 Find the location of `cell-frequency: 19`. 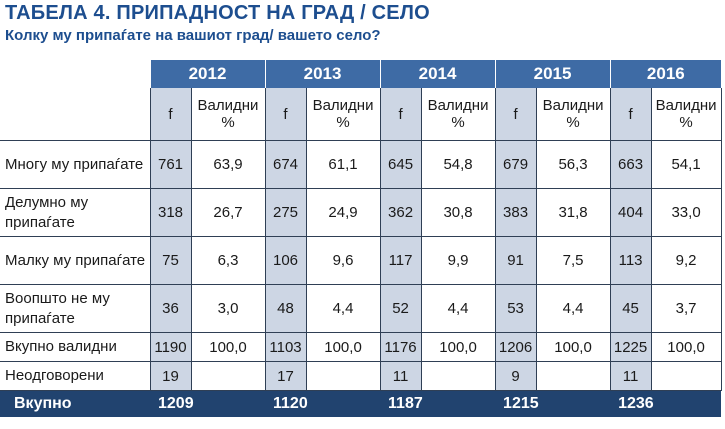

cell-frequency: 19 is located at coordinates (170, 376).